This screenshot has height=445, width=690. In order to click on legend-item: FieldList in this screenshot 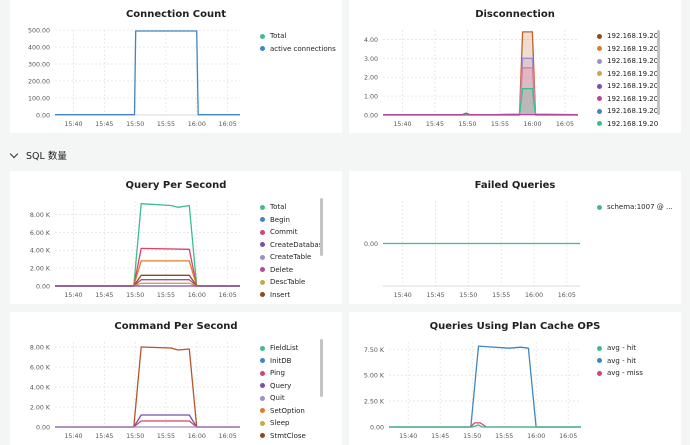, I will do `click(291, 348)`.